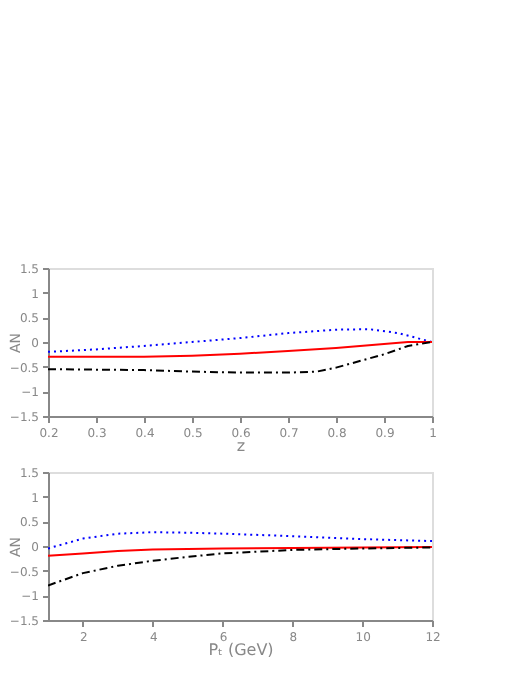 This screenshot has height=682, width=528. What do you see at coordinates (241, 446) in the screenshot?
I see `x-axis-title: z` at bounding box center [241, 446].